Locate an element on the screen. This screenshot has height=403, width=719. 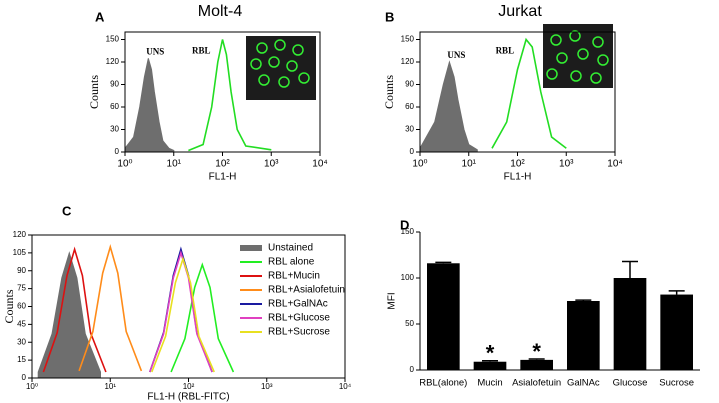
y-tick-label: 75 is located at coordinates (21, 288).